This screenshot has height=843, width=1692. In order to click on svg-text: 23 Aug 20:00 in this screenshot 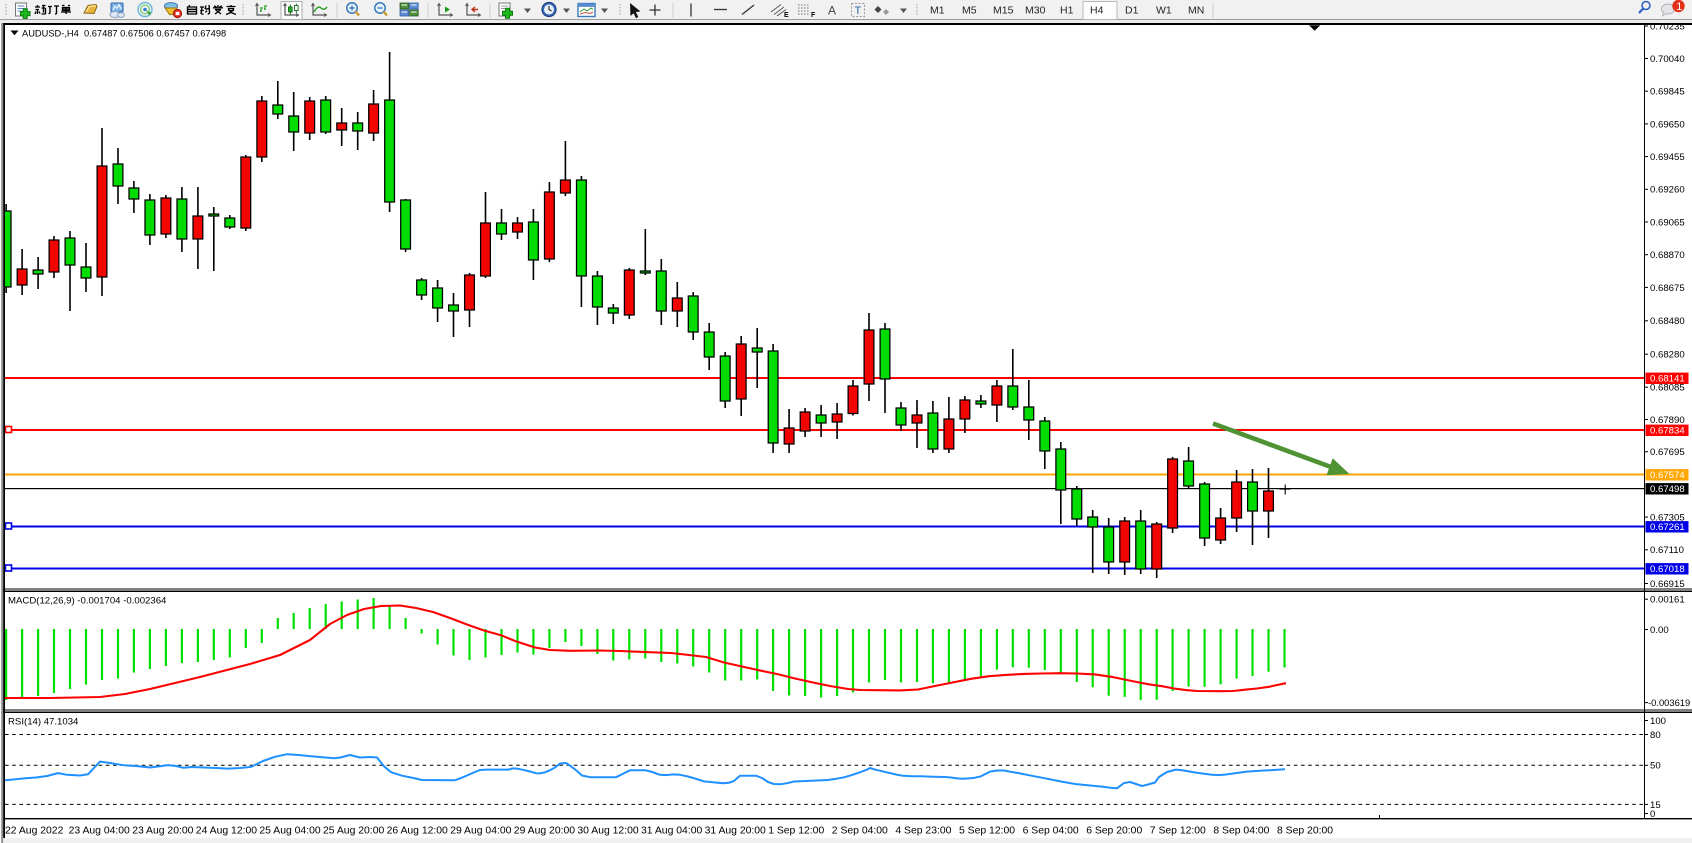, I will do `click(162, 831)`.